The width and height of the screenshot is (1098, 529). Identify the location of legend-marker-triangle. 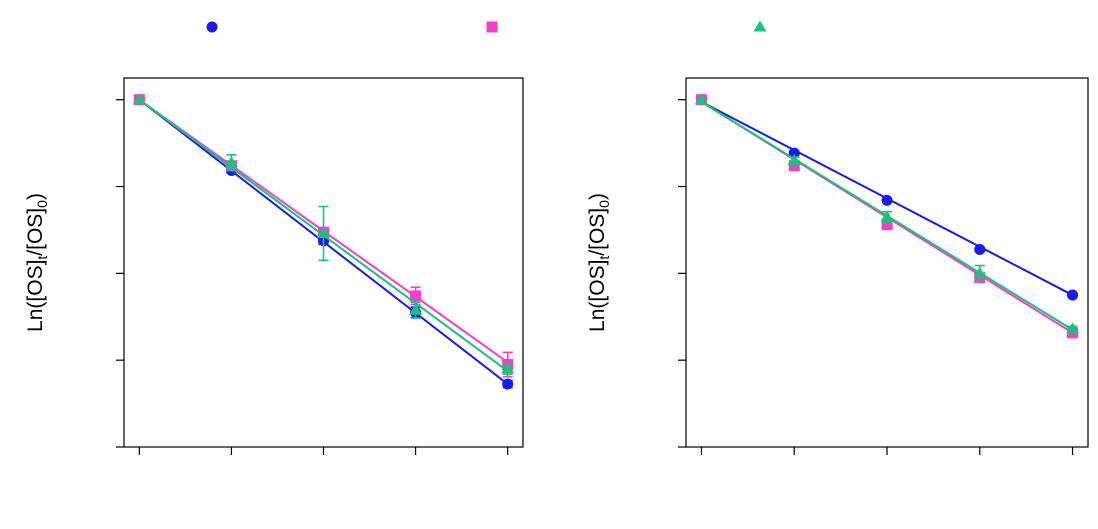
(760, 26).